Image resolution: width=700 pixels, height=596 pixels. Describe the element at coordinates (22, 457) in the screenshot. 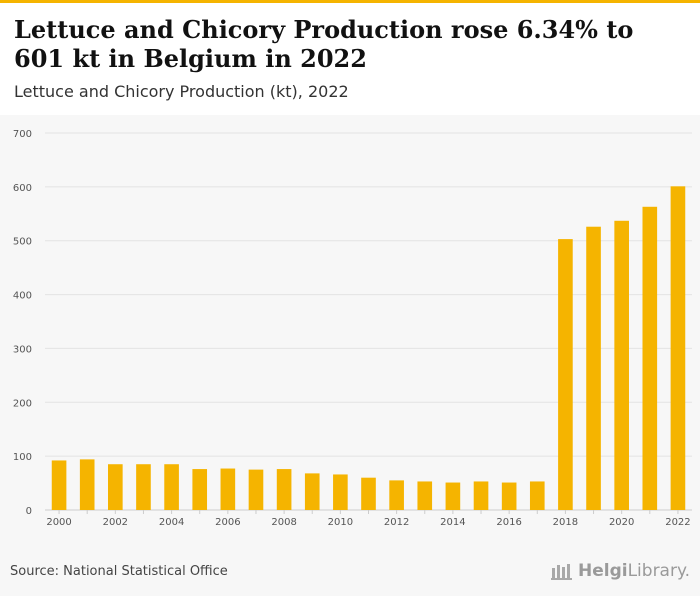

I see `y-tick-label: 100` at that location.